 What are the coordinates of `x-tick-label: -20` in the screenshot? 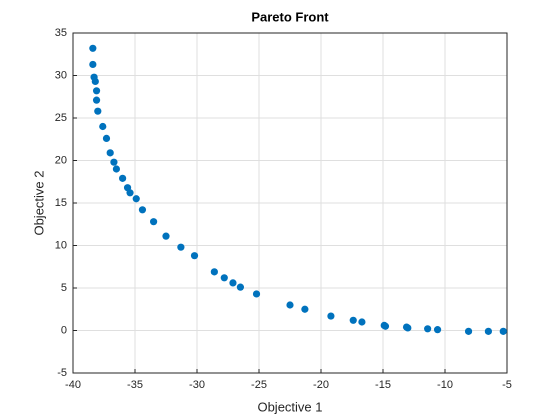 It's located at (321, 385).